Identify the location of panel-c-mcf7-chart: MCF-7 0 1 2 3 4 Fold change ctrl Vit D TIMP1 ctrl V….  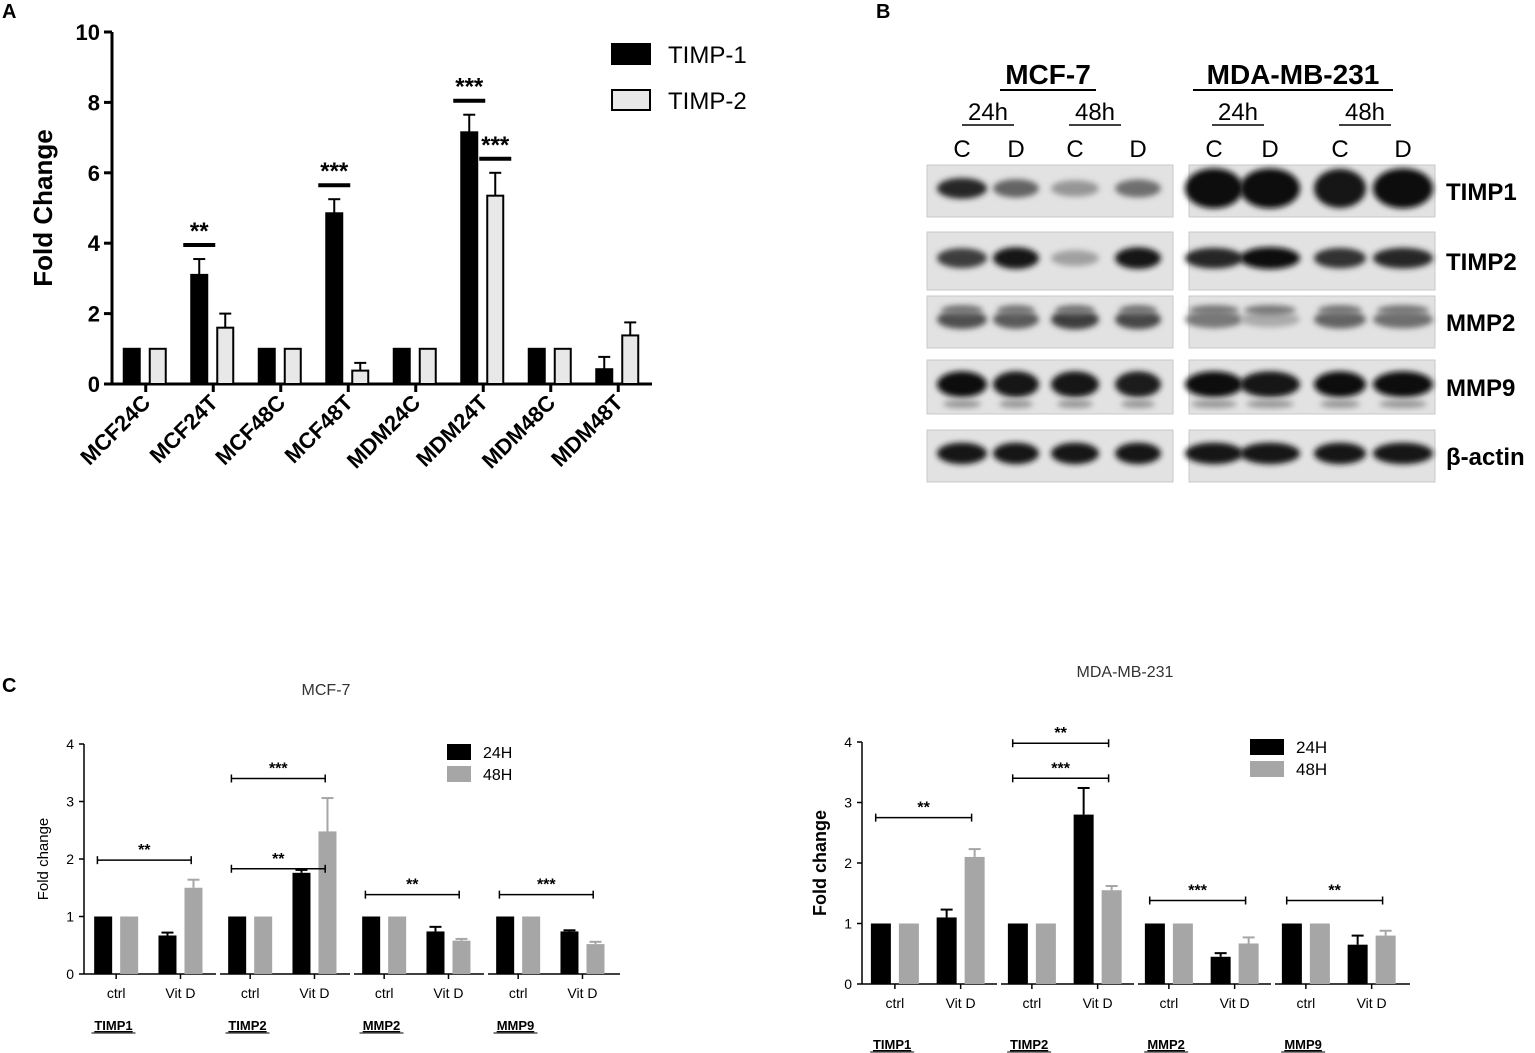
(327, 858).